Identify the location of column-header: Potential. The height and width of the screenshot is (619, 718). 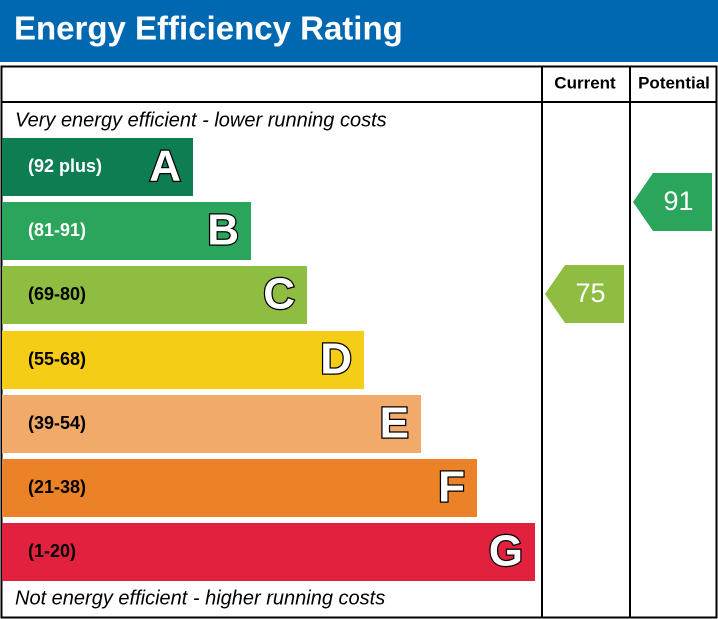
(674, 82).